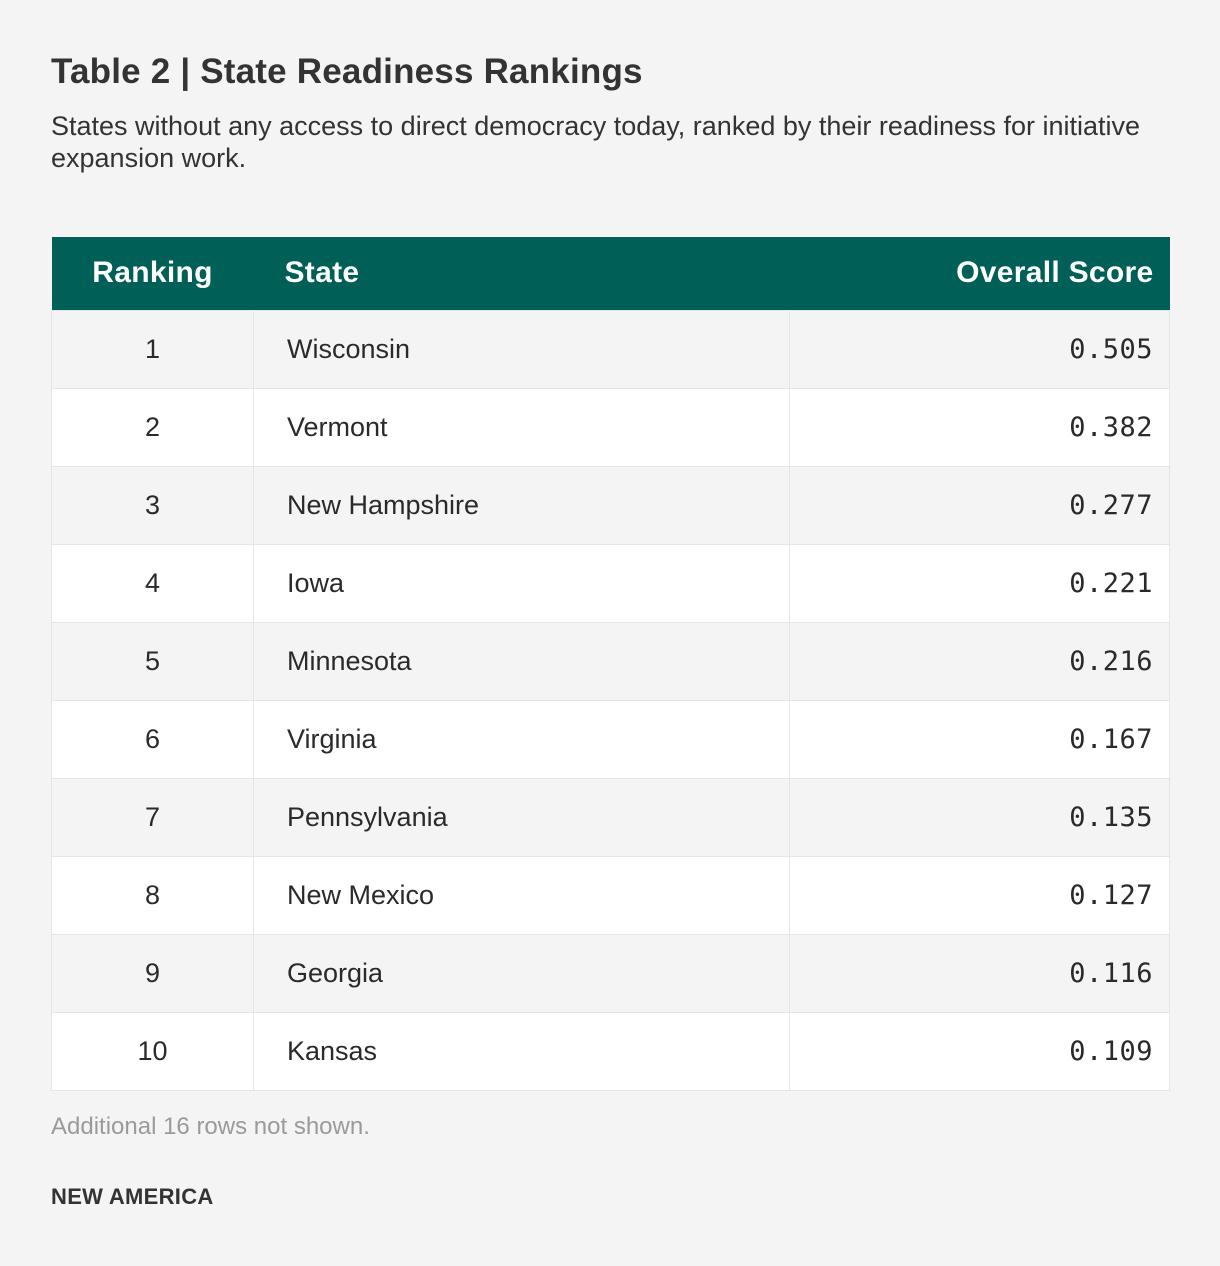  What do you see at coordinates (979, 1051) in the screenshot?
I see `cell-overall-score: 0.109` at bounding box center [979, 1051].